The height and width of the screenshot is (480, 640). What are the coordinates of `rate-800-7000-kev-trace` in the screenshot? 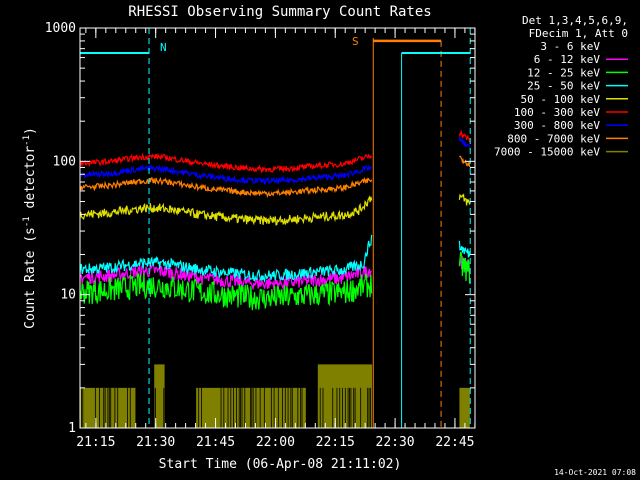 It's located at (226, 187).